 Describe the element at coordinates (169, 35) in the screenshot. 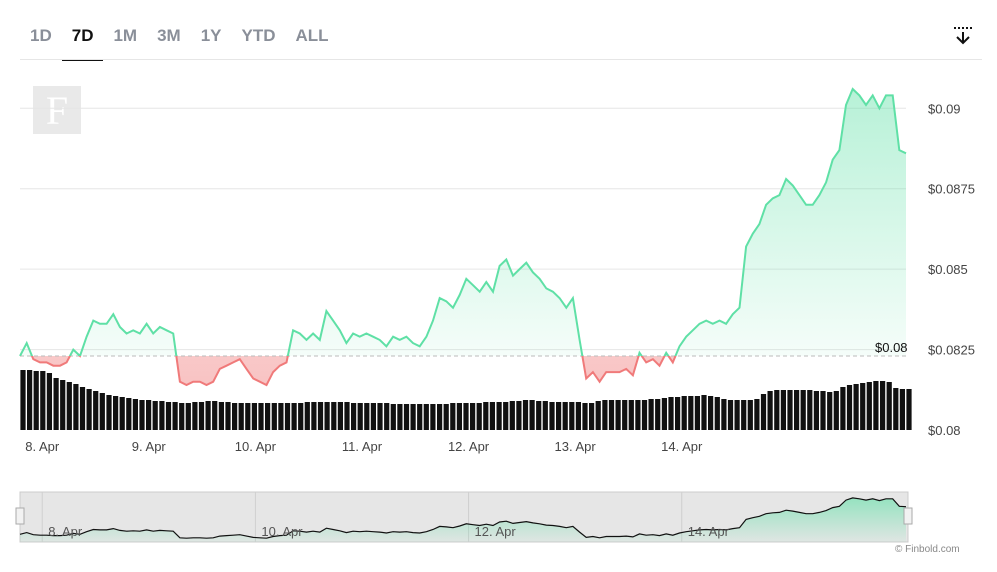

I see `tab-3m: 3M` at that location.